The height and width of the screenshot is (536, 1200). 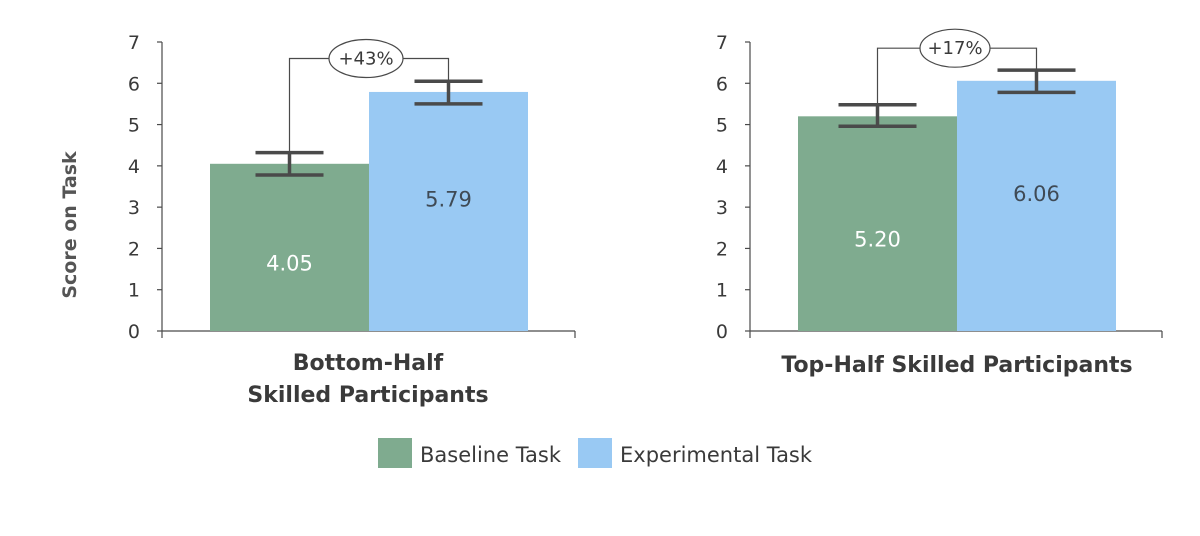 I want to click on pct-change-label: +17%, so click(x=954, y=48).